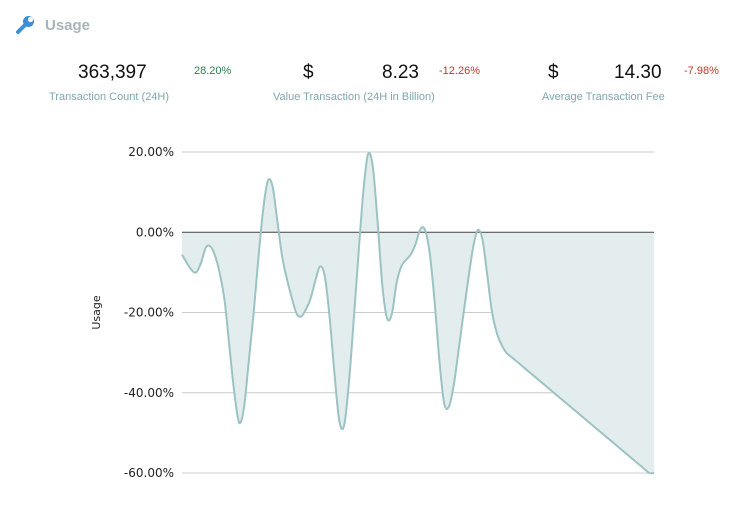  I want to click on stat-value: 14.30, so click(638, 72).